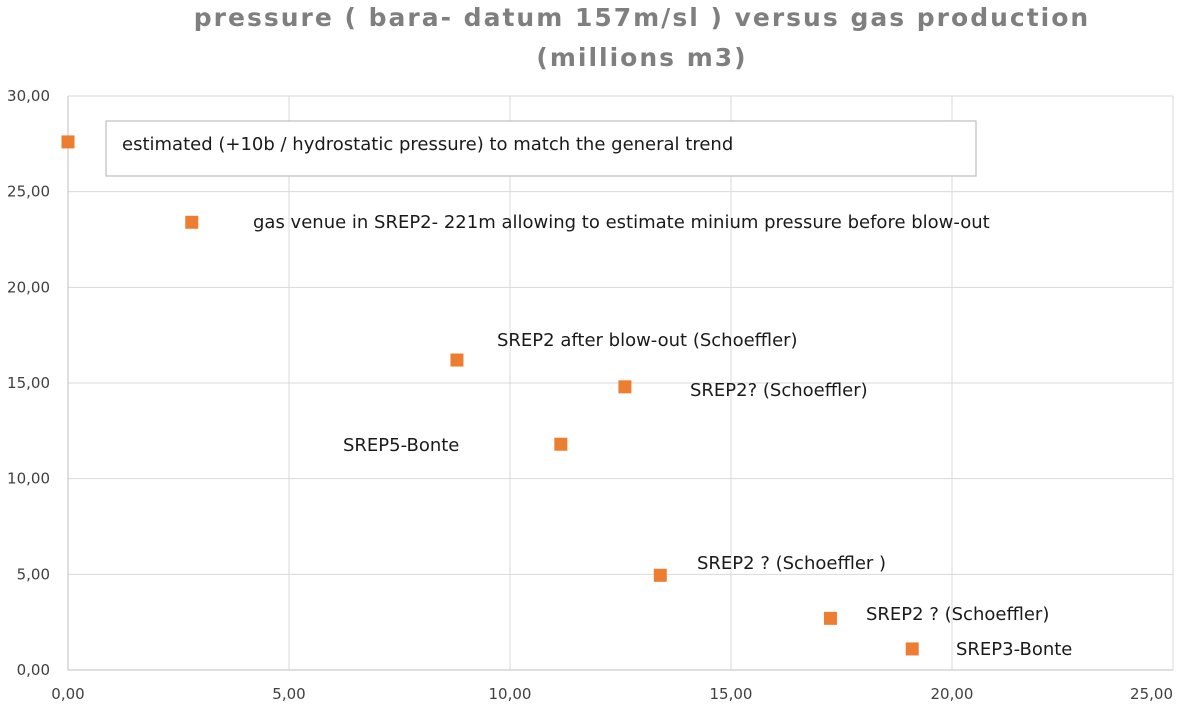 This screenshot has width=1200, height=709. Describe the element at coordinates (647, 340) in the screenshot. I see `annotation-srep2-after-blow-out: SREP2 after blow-out (Schoeffler)` at that location.